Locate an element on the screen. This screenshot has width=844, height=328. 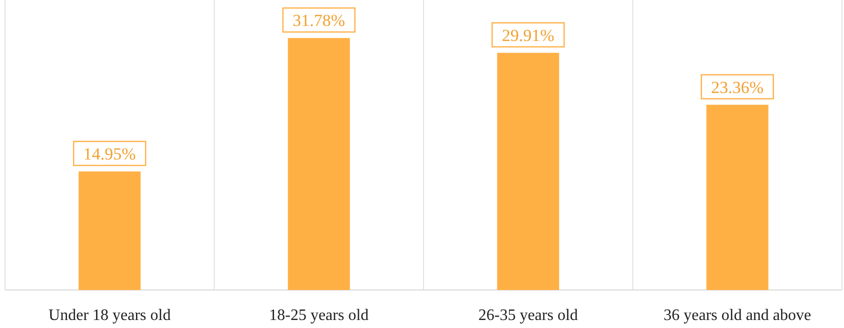
x-tick-label: 26-35 years old is located at coordinates (528, 315).